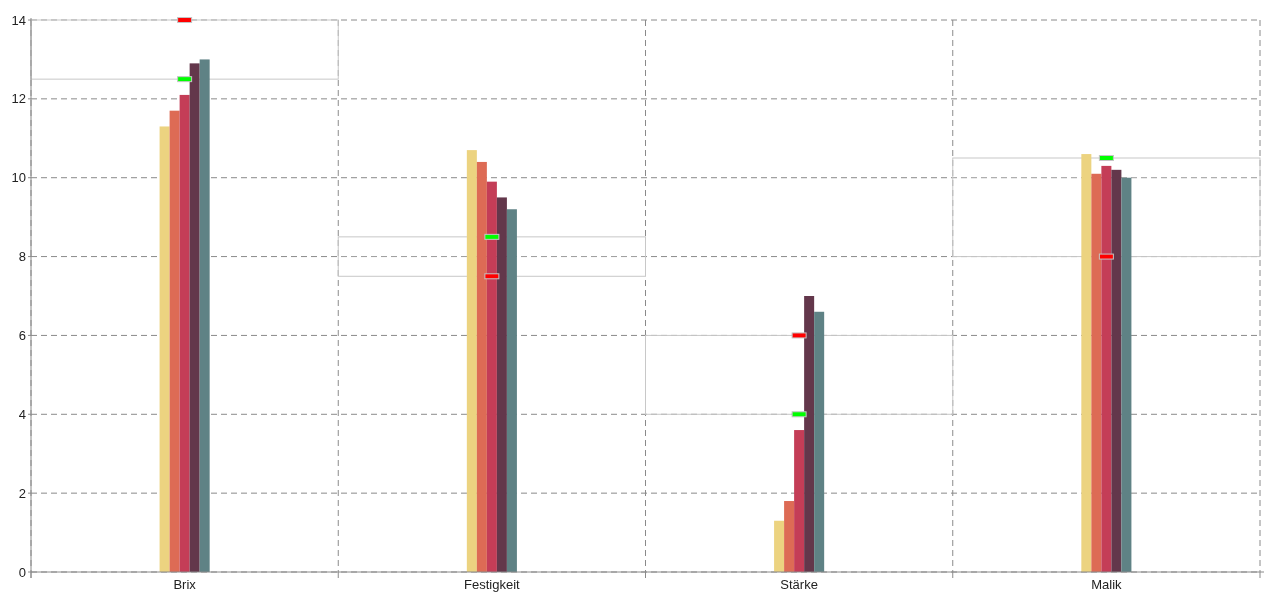 This screenshot has width=1280, height=600. Describe the element at coordinates (22, 335) in the screenshot. I see `y-tick-label: 6` at that location.